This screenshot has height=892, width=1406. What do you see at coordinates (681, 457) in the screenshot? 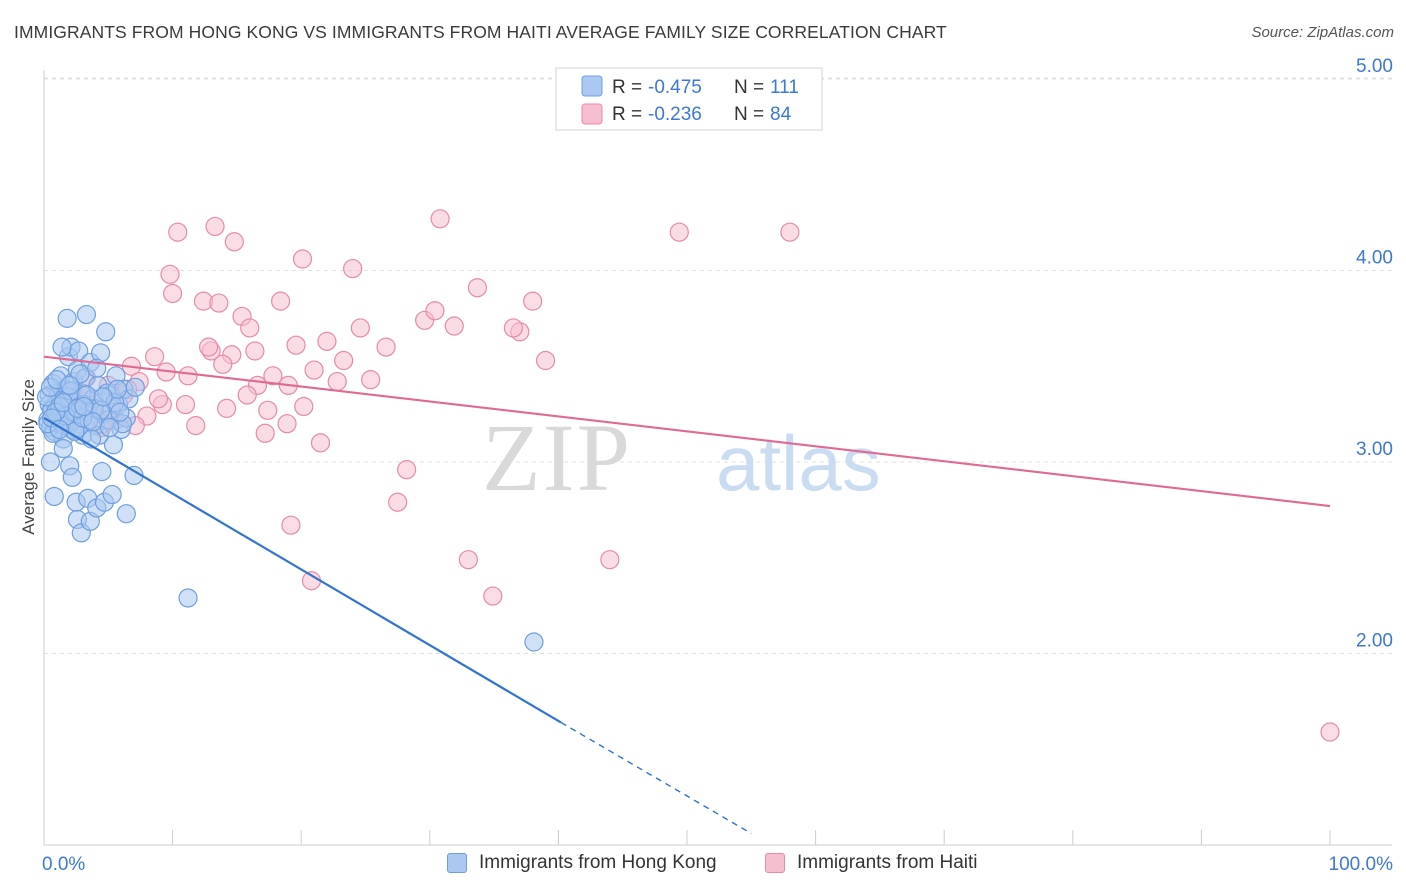
I see `watermark: ZIP atlas` at bounding box center [681, 457].